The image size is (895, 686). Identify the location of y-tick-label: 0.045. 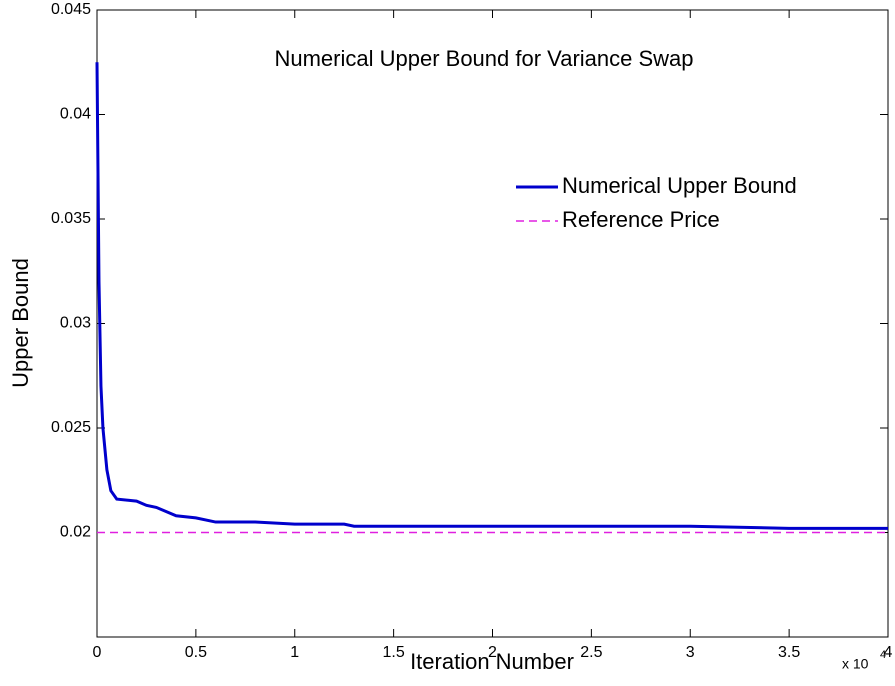
(71, 9).